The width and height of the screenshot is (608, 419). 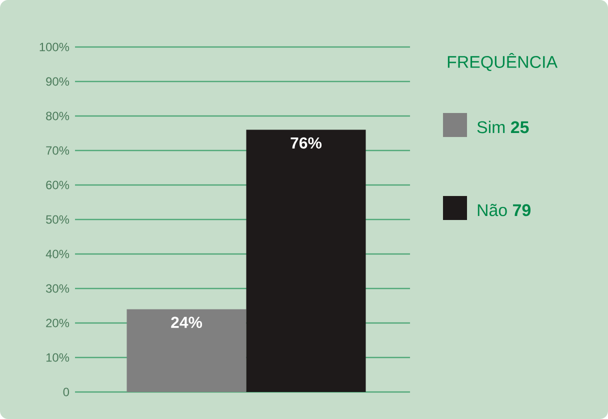 What do you see at coordinates (58, 254) in the screenshot?
I see `y-tick-label: 40%` at bounding box center [58, 254].